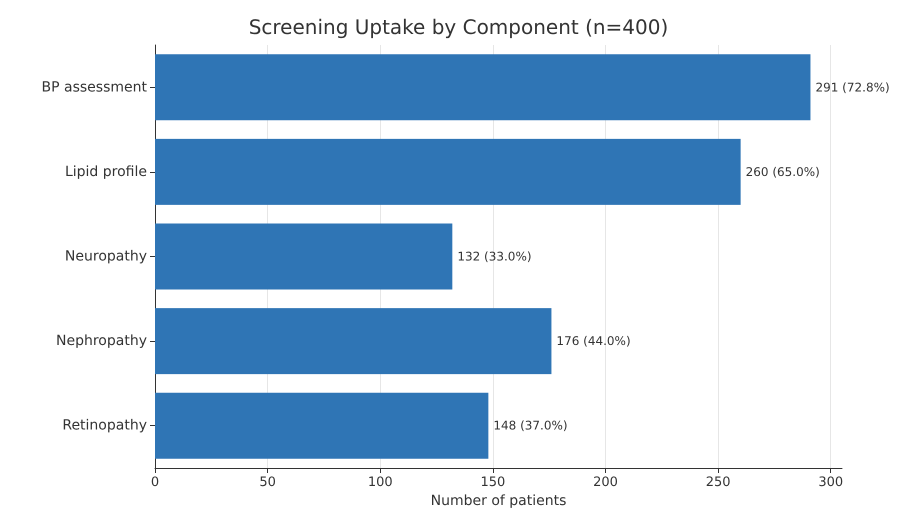 The width and height of the screenshot is (917, 530). Describe the element at coordinates (267, 482) in the screenshot. I see `x-tick-label: 50` at that location.